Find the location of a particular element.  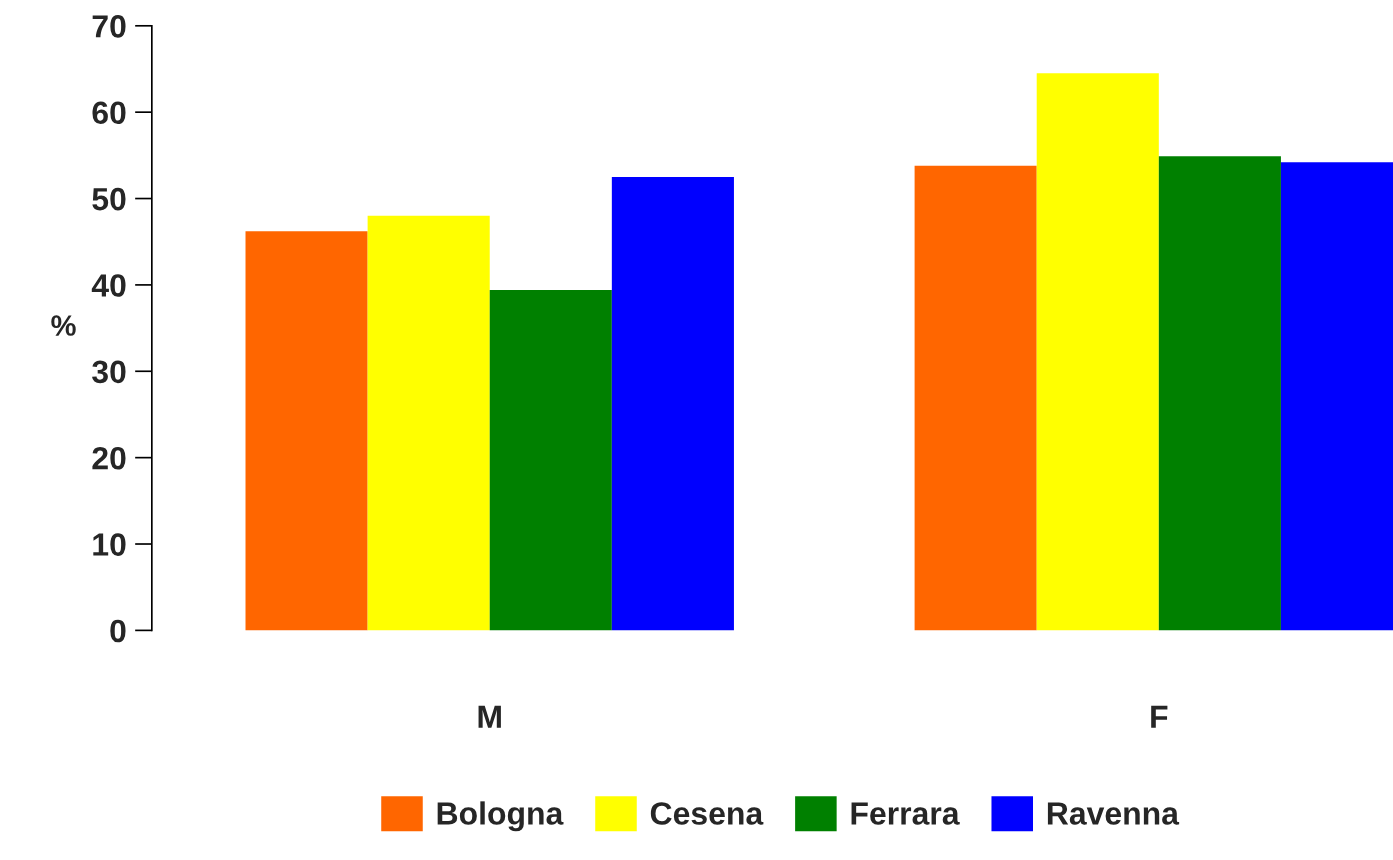

legend-label: Ravenna is located at coordinates (1113, 813).